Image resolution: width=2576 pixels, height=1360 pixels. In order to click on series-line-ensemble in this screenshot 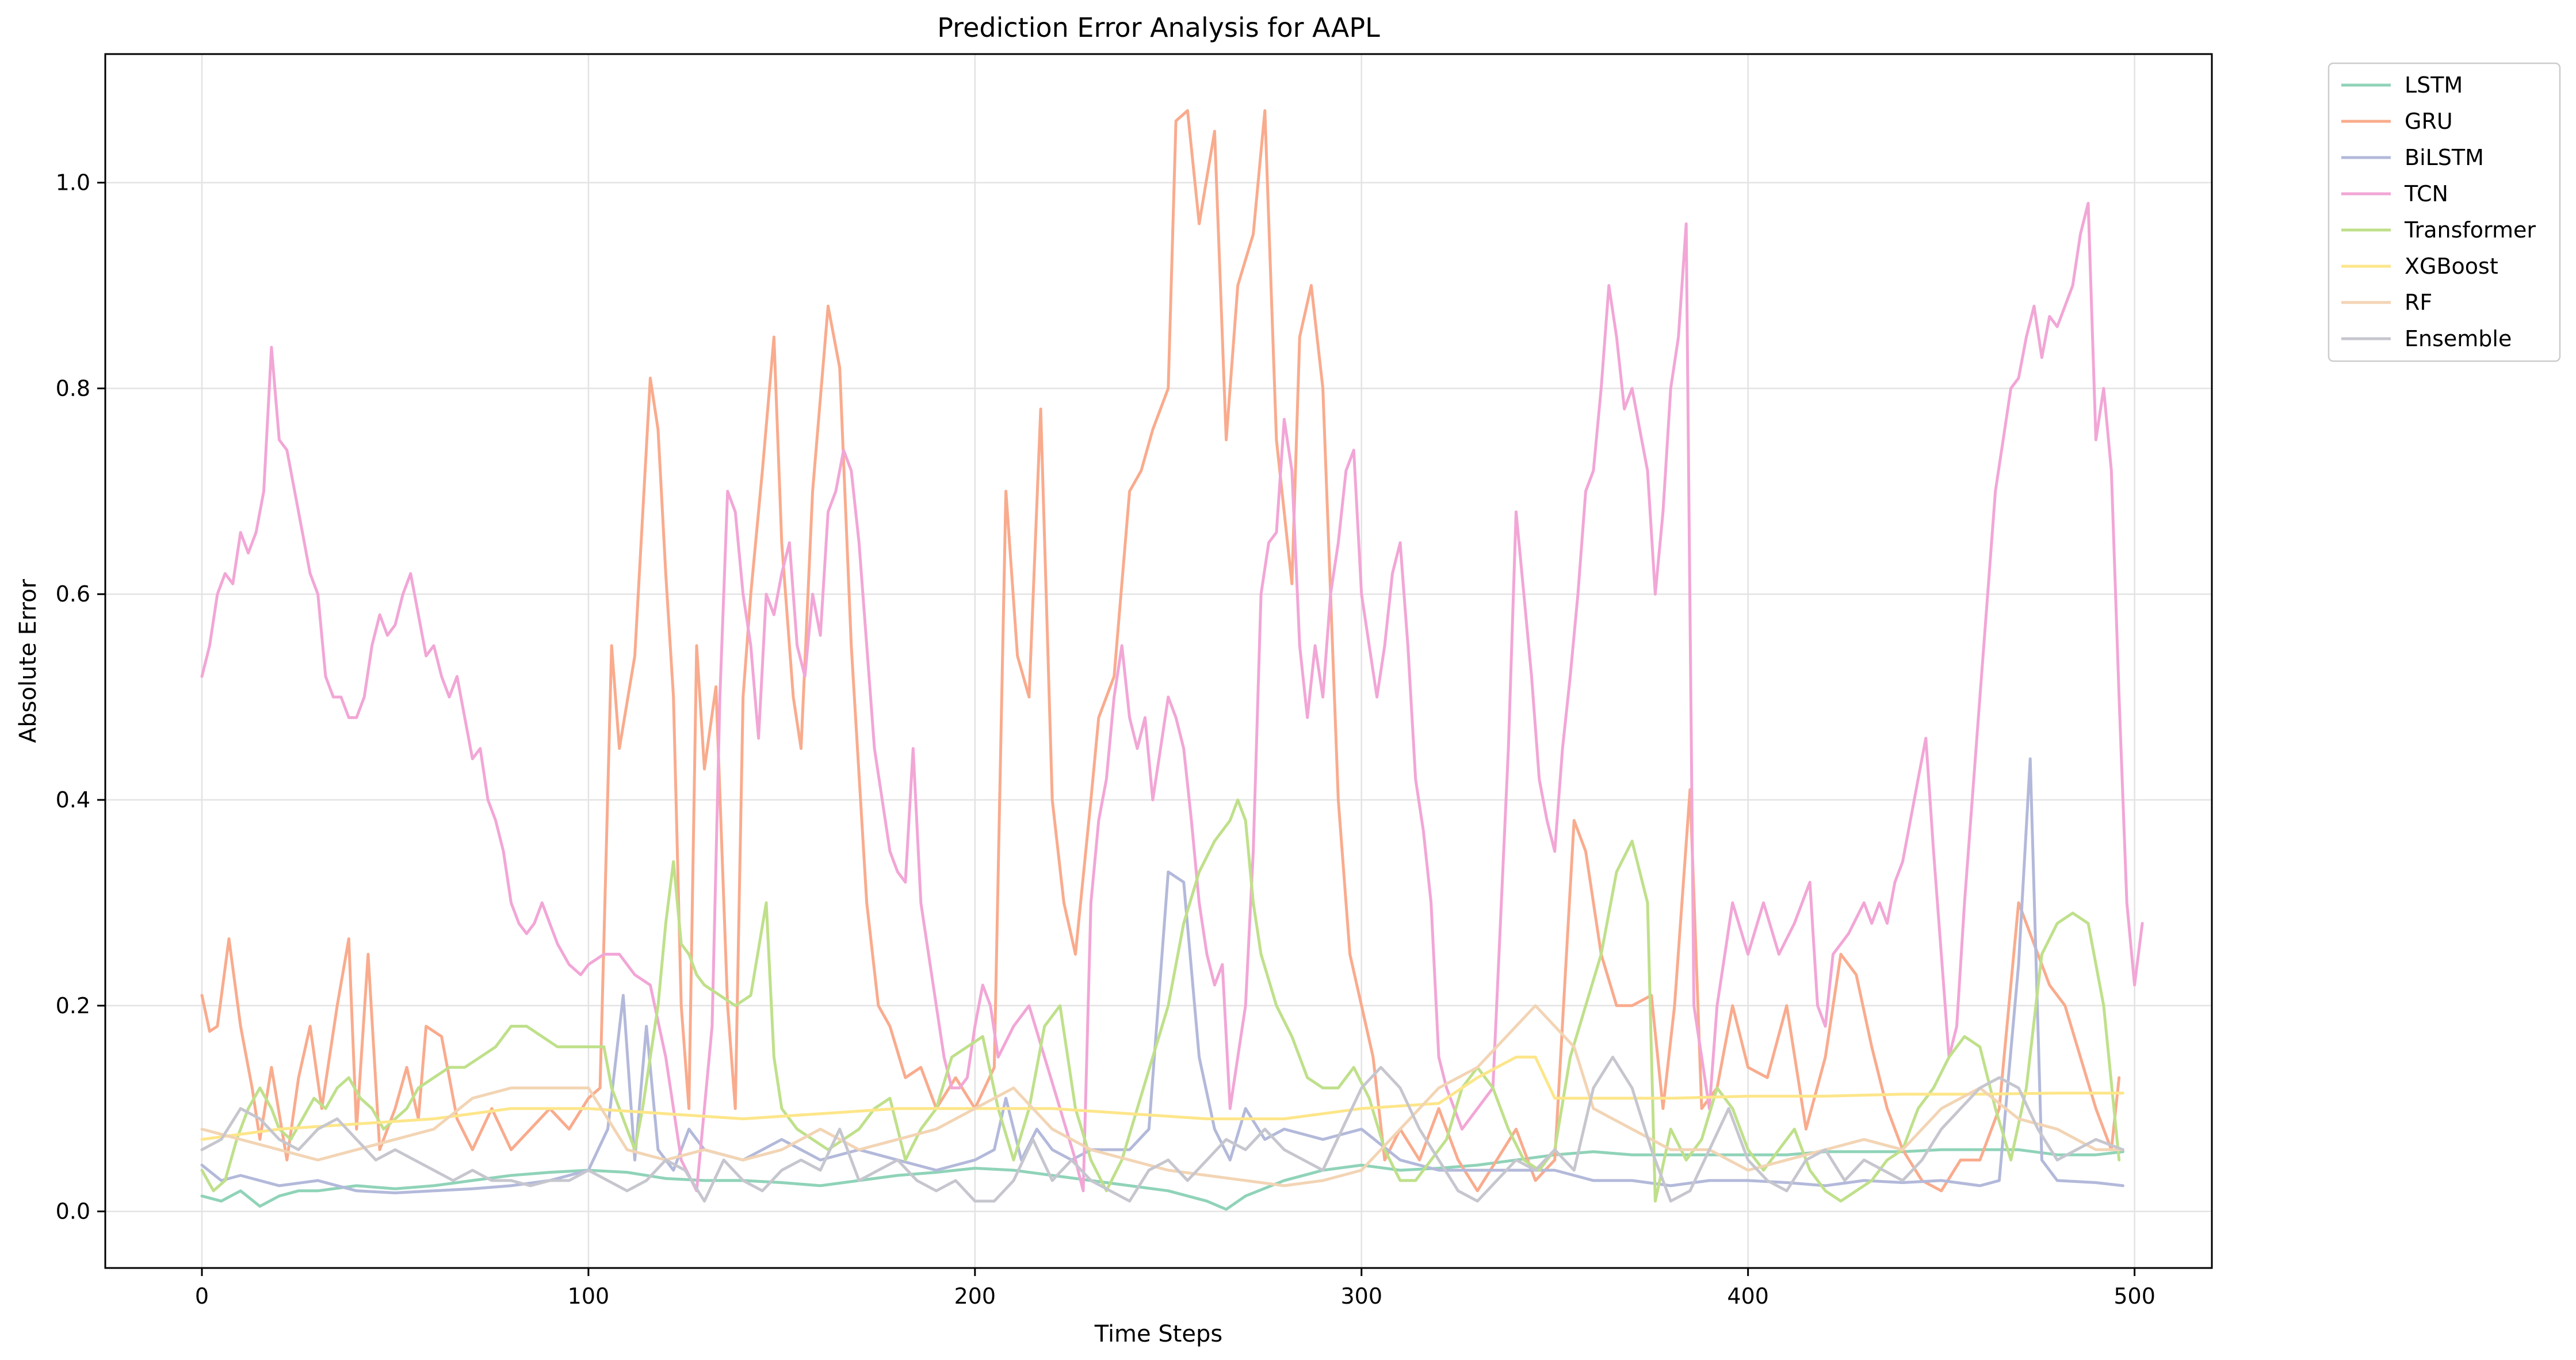, I will do `click(1162, 1129)`.